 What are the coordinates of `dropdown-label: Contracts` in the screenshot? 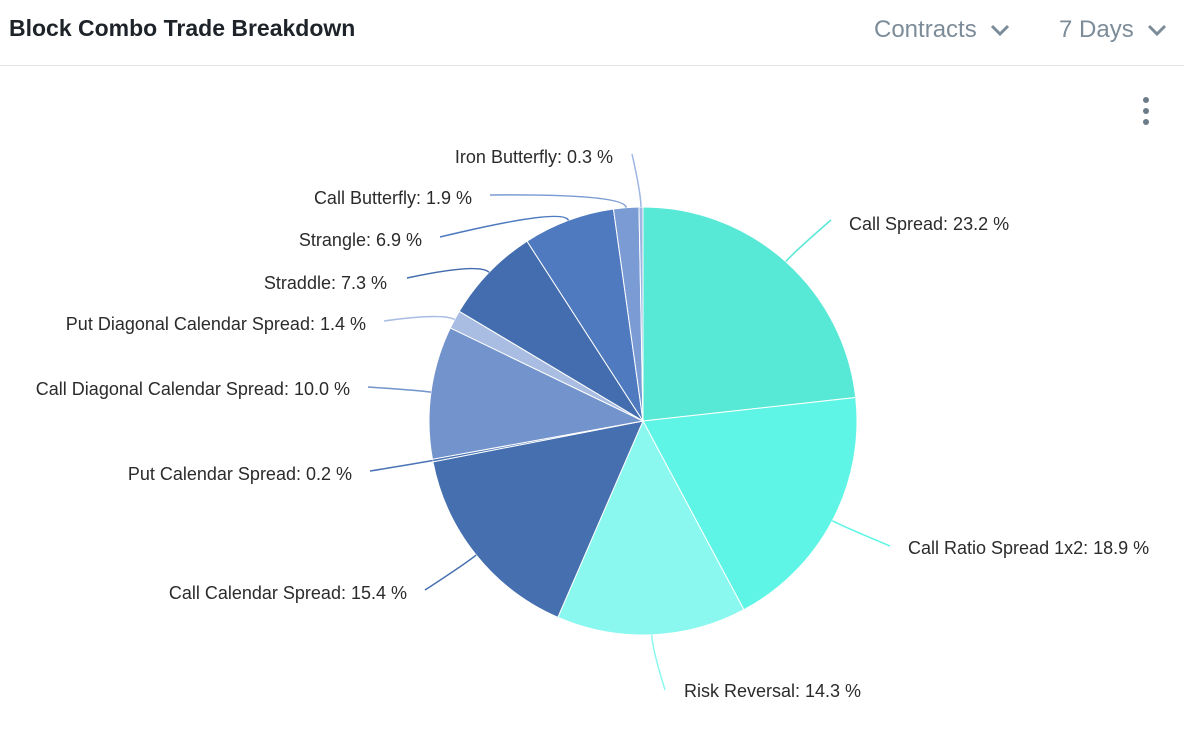 It's located at (925, 29).